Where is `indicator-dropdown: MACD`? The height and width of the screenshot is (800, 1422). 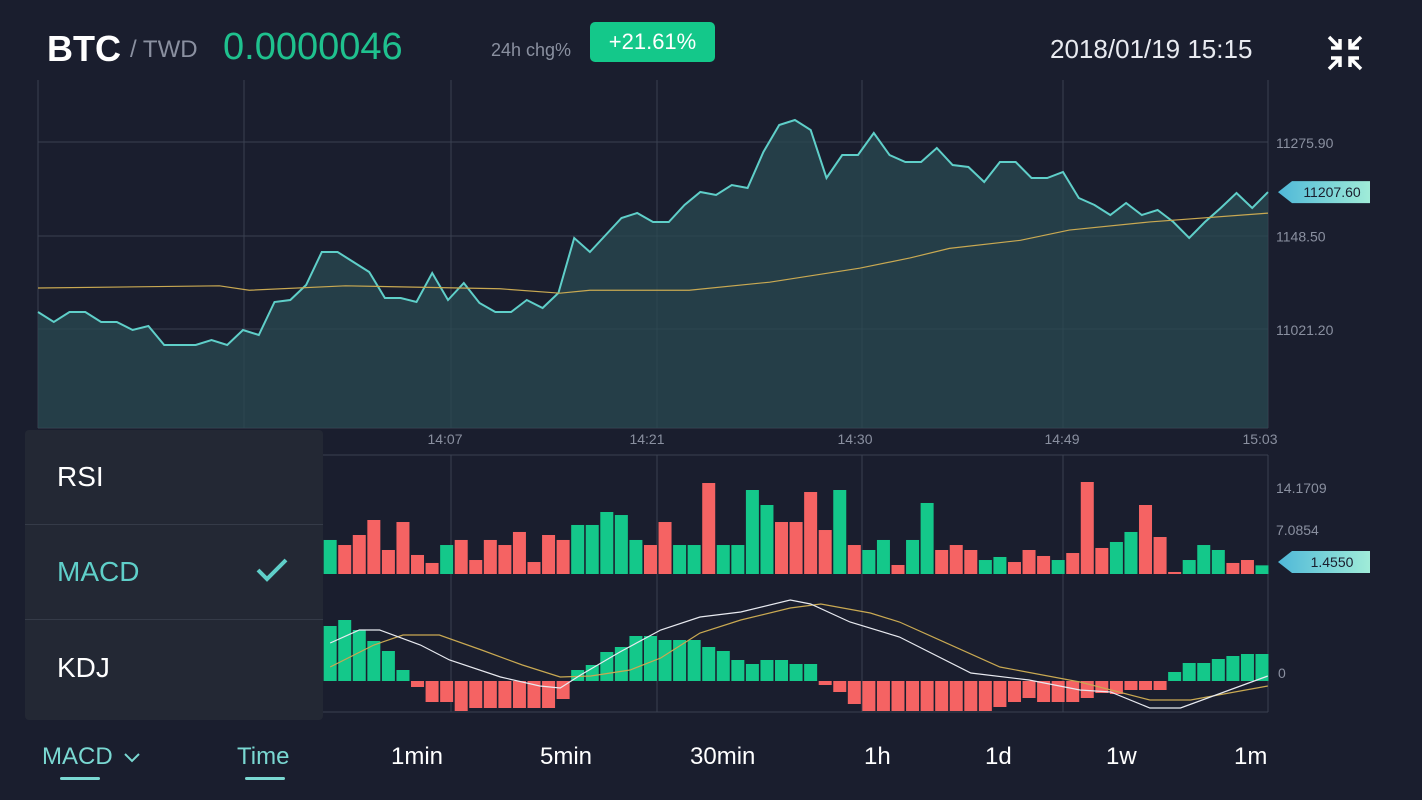 indicator-dropdown: MACD is located at coordinates (91, 757).